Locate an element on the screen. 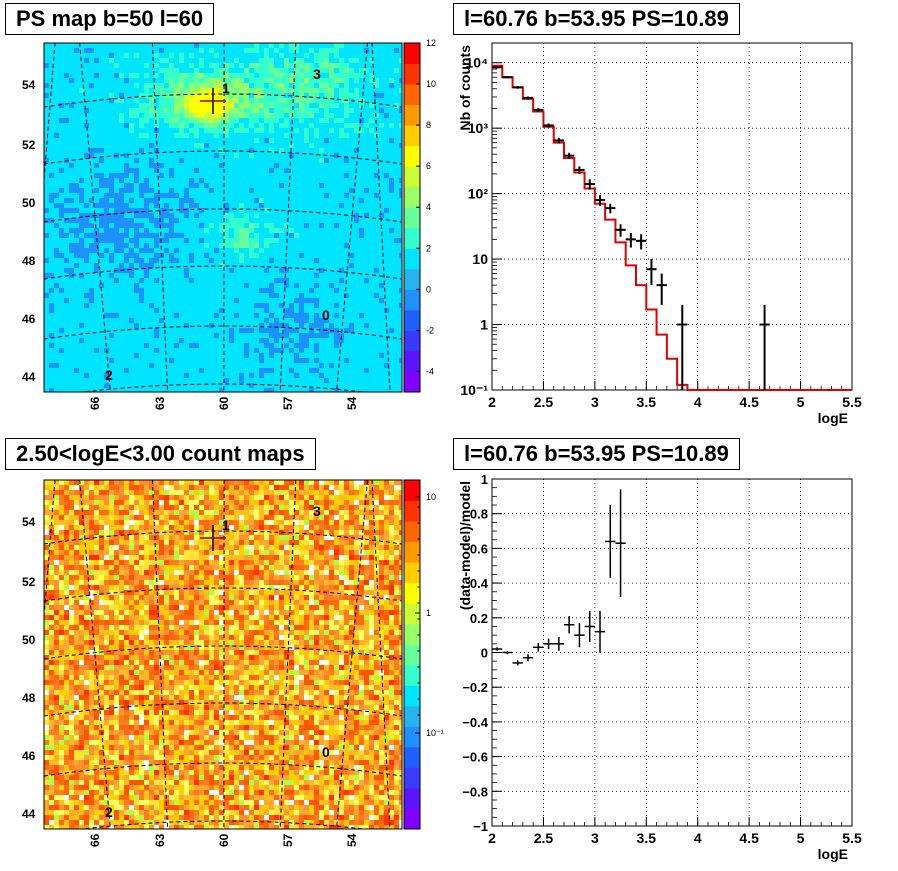 The height and width of the screenshot is (871, 898). ps-x-tick-label: 66 is located at coordinates (95, 403).